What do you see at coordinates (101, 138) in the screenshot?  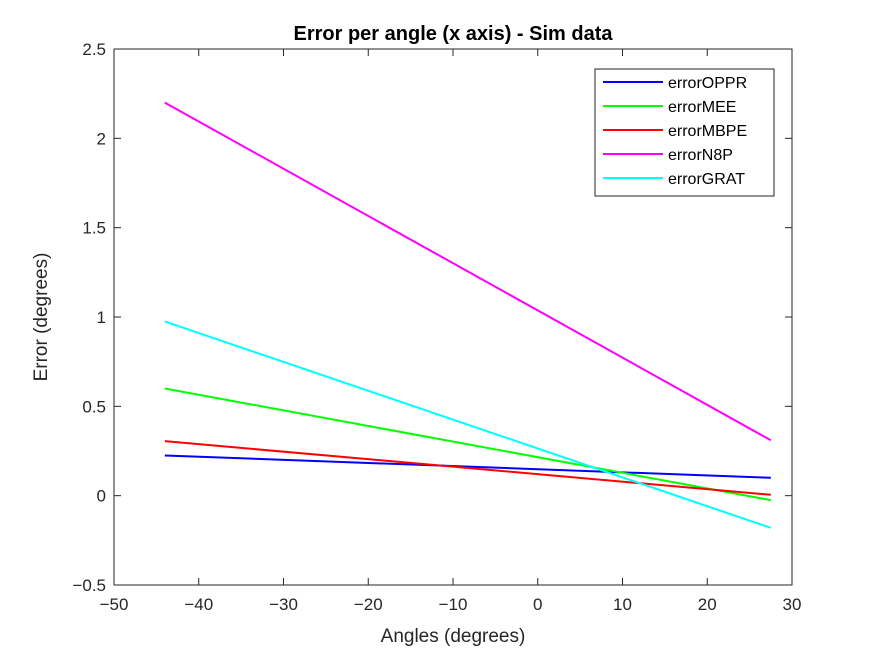 I see `y-tick-label: 2` at bounding box center [101, 138].